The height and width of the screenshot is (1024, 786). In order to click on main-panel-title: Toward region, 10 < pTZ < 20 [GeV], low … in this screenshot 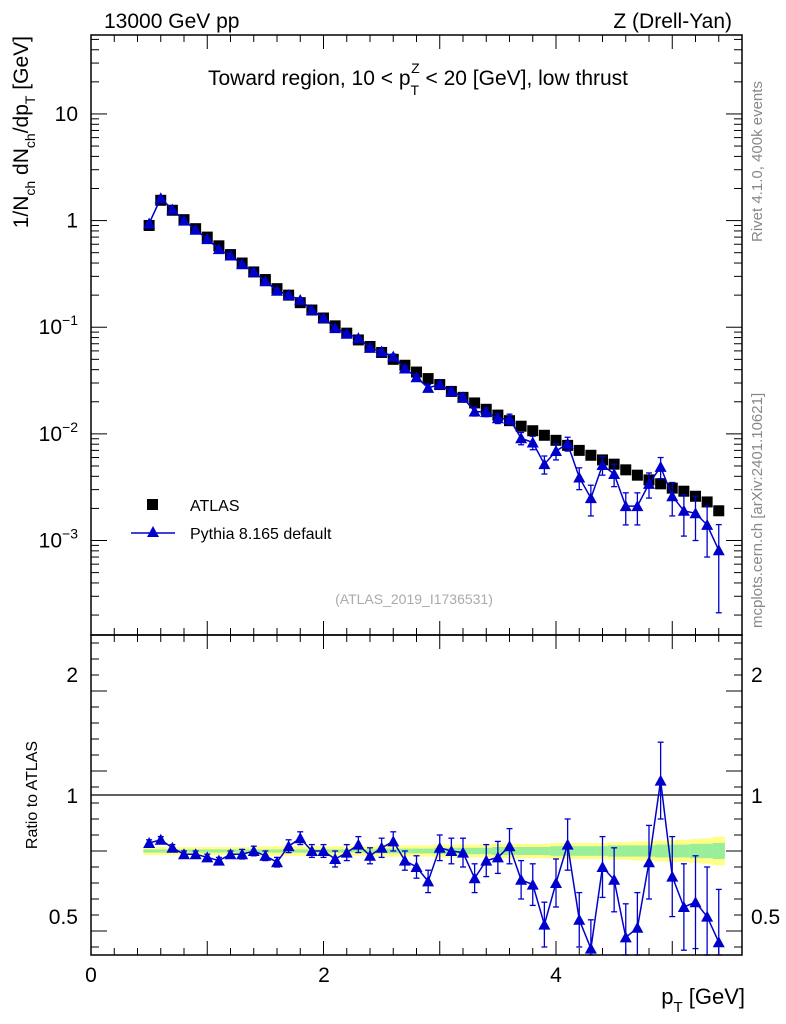, I will do `click(418, 79)`.